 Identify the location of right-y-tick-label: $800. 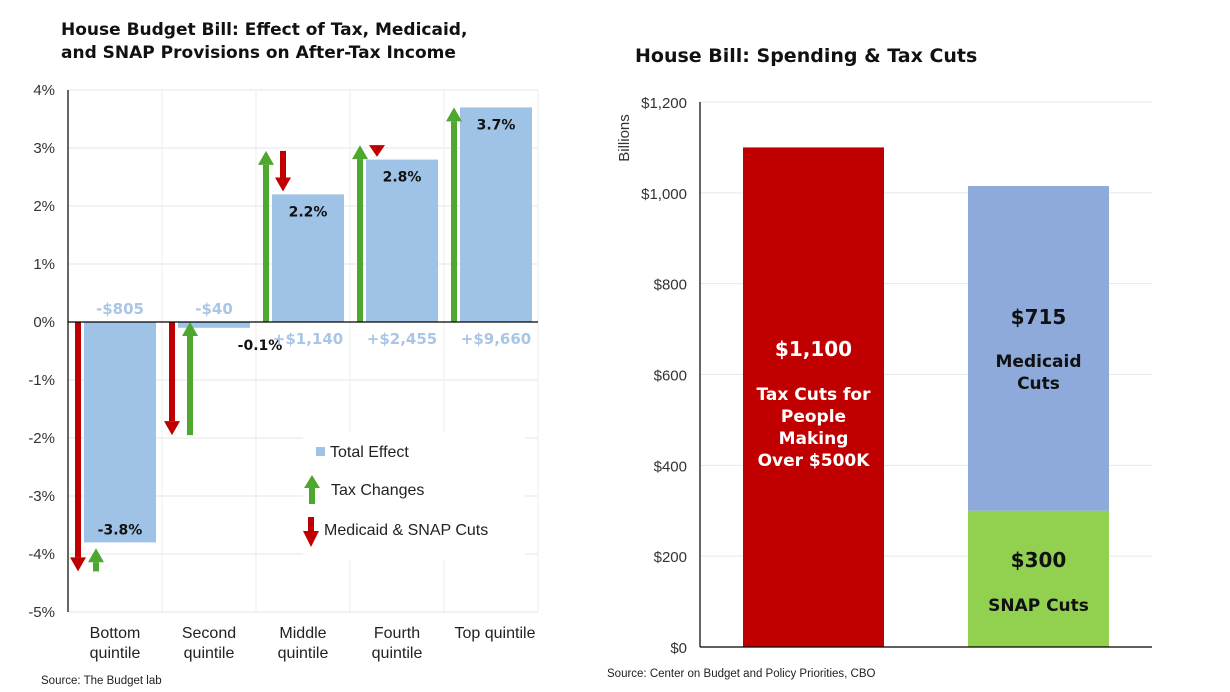
(670, 285).